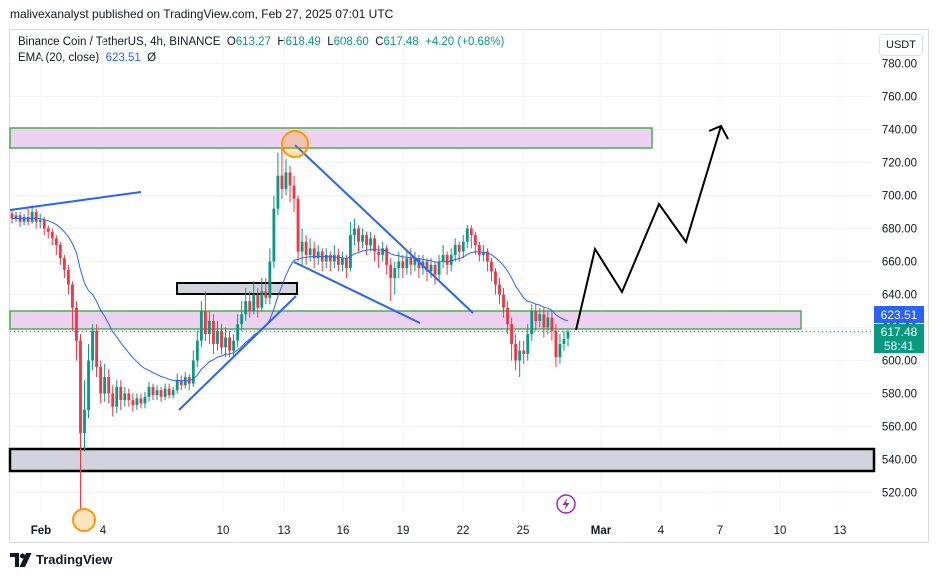  I want to click on currency-button: USDT, so click(901, 45).